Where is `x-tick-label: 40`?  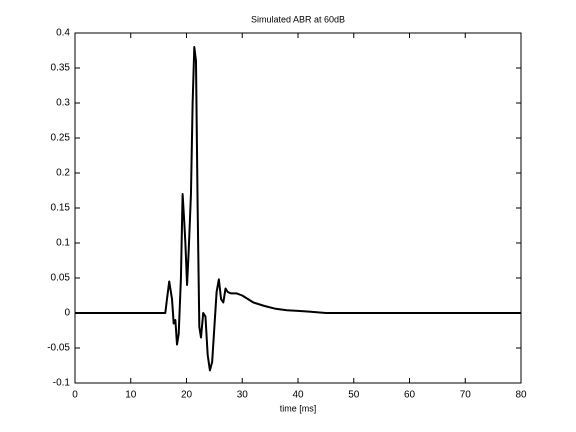
x-tick-label: 40 is located at coordinates (298, 395).